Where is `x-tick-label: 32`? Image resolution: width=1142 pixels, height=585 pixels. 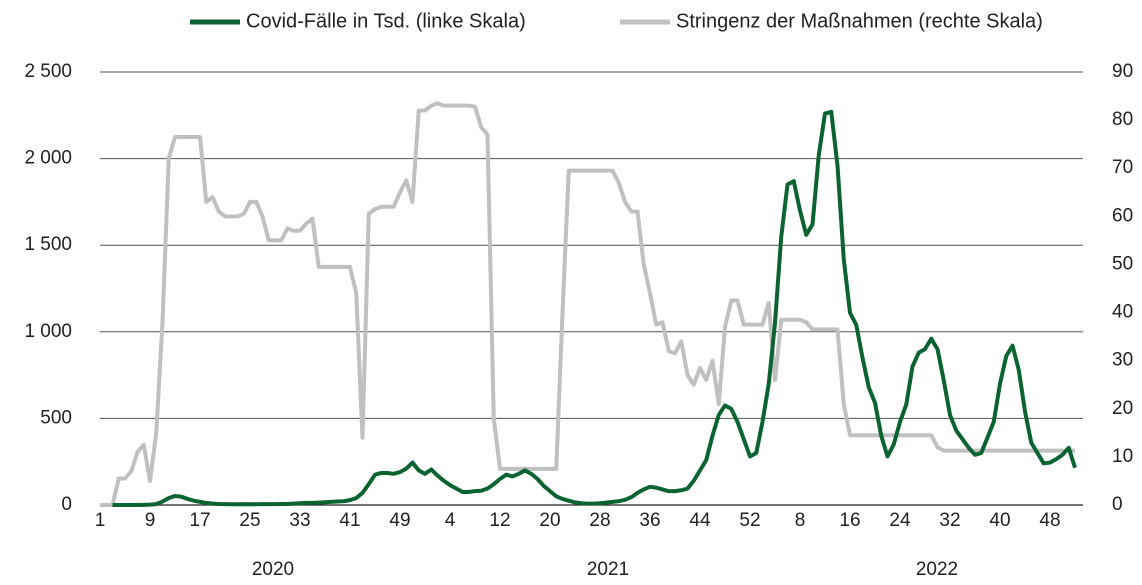
x-tick-label: 32 is located at coordinates (949, 520).